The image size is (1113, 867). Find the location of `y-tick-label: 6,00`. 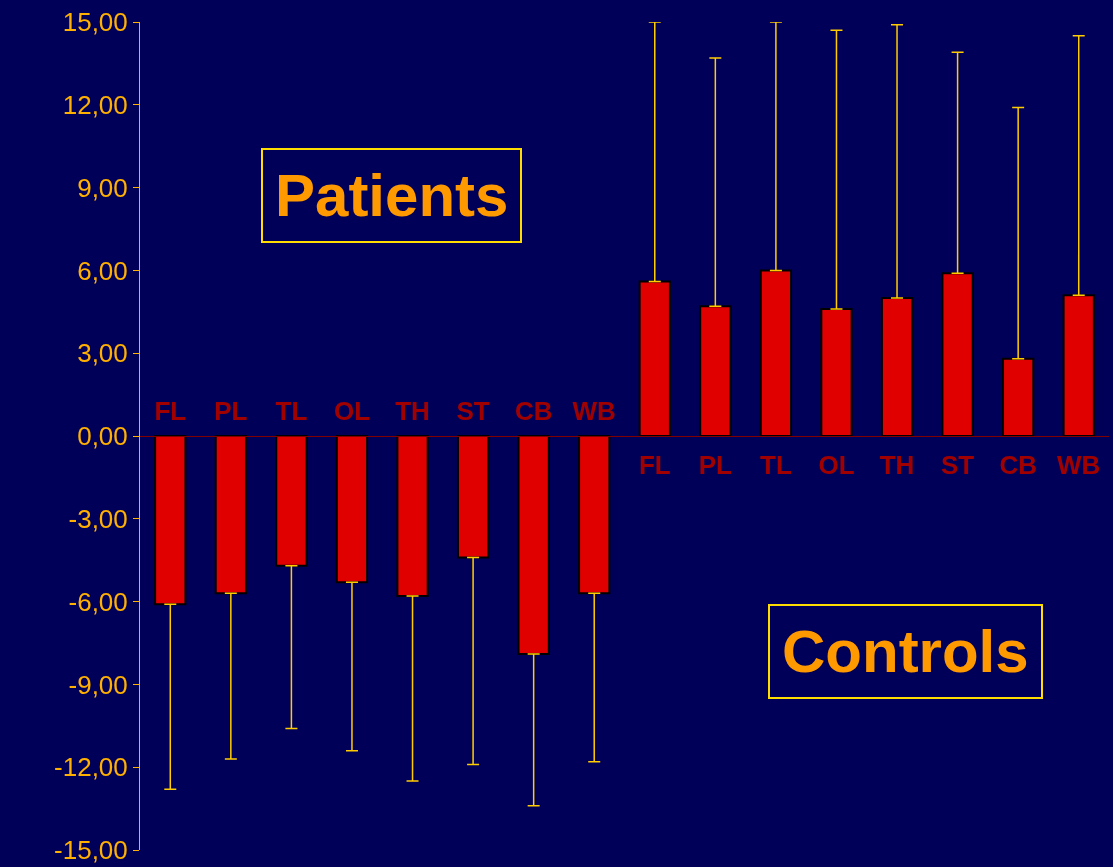

y-tick-label: 6,00 is located at coordinates (102, 270).